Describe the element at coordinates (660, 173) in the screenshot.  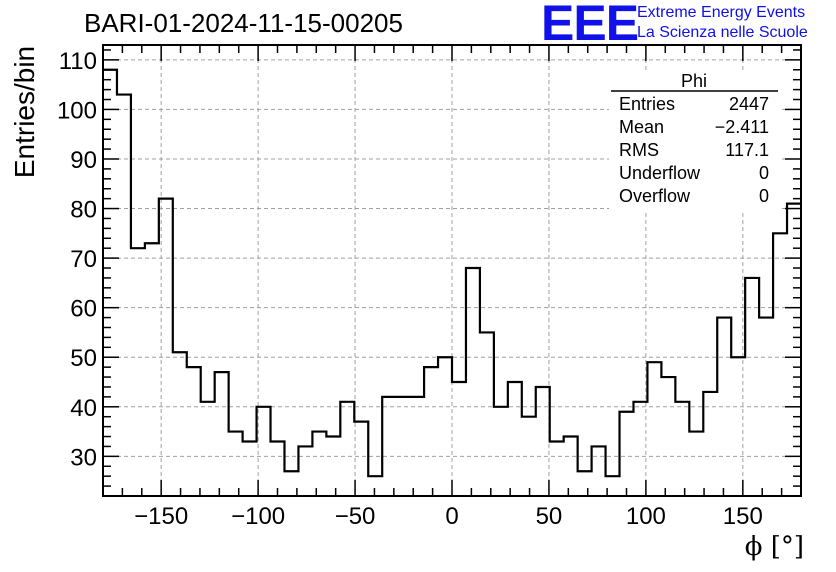
I see `stats-label: Underflow` at that location.